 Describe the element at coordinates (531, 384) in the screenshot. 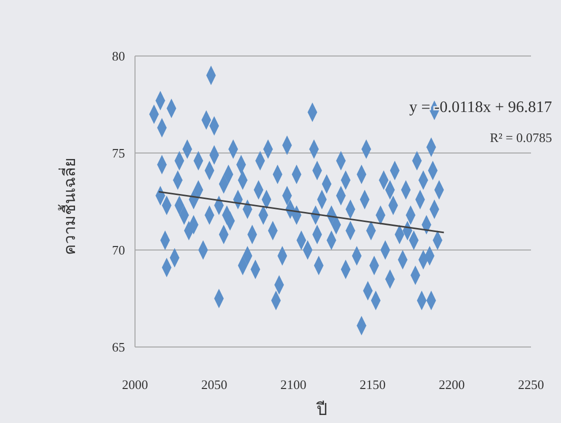

I see `x-tick-label: 2250` at that location.